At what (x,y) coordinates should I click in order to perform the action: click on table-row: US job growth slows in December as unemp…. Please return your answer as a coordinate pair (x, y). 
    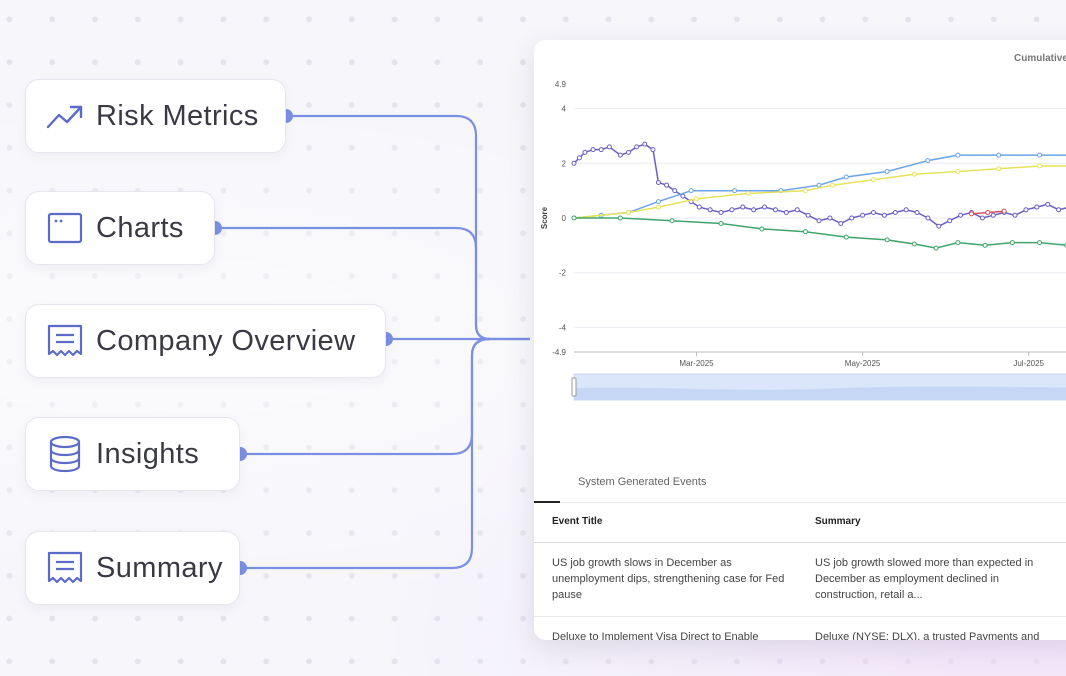
    Looking at the image, I should click on (800, 580).